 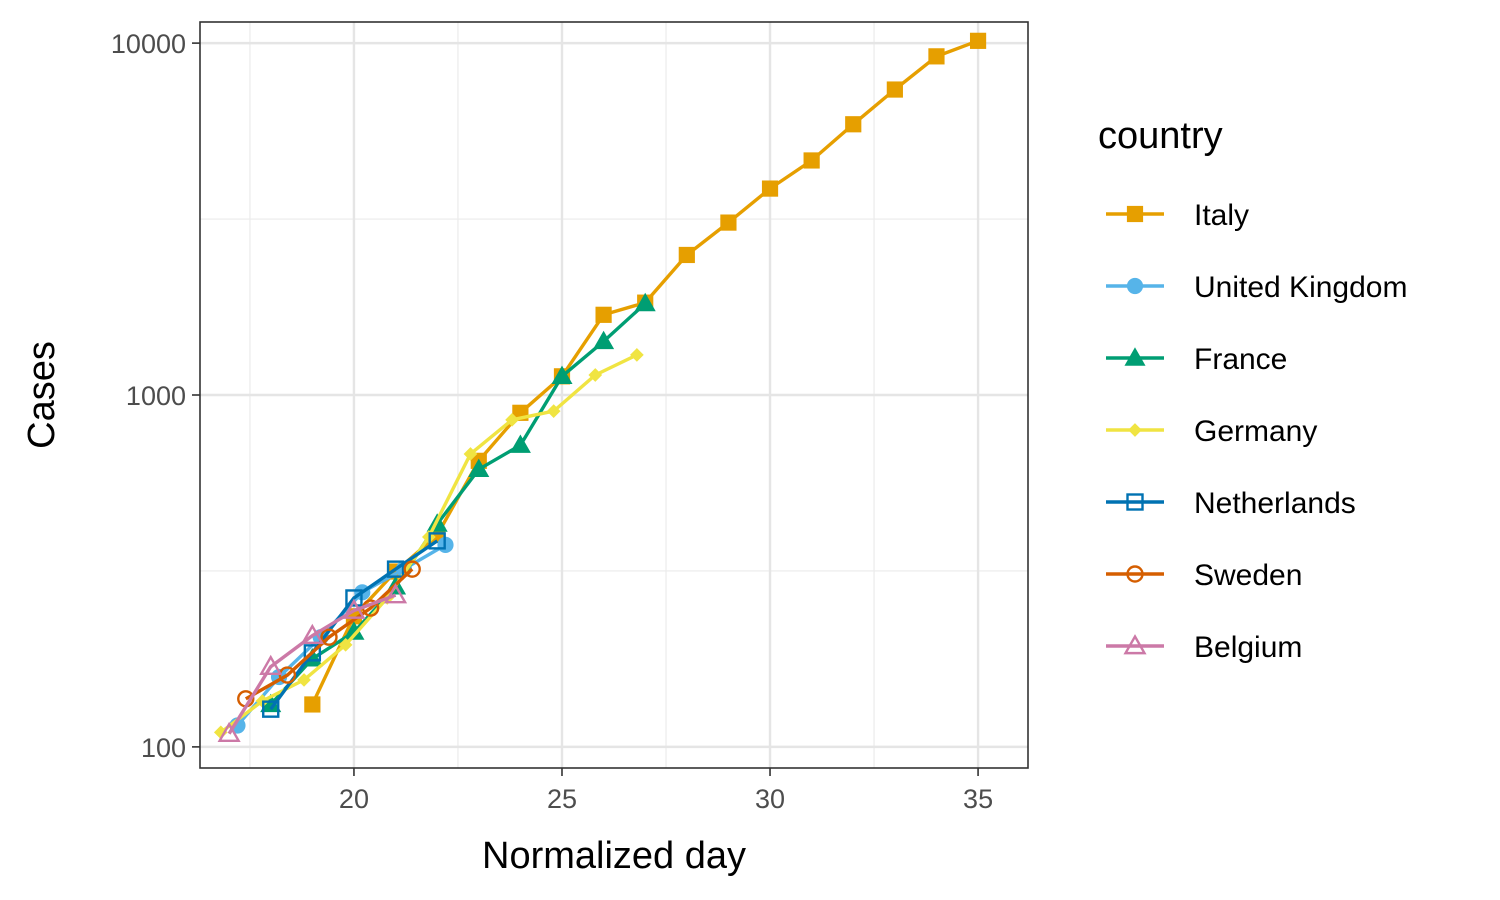 I want to click on legend-item-belgium: Belgium, so click(x=1204, y=647).